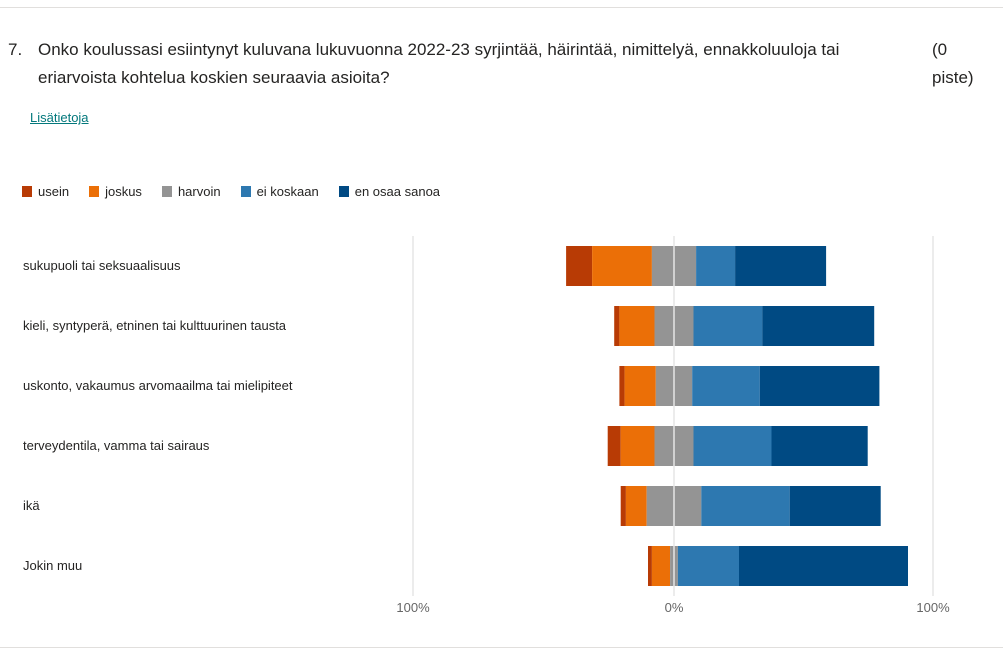  What do you see at coordinates (199, 191) in the screenshot?
I see `legend-label: harvoin` at bounding box center [199, 191].